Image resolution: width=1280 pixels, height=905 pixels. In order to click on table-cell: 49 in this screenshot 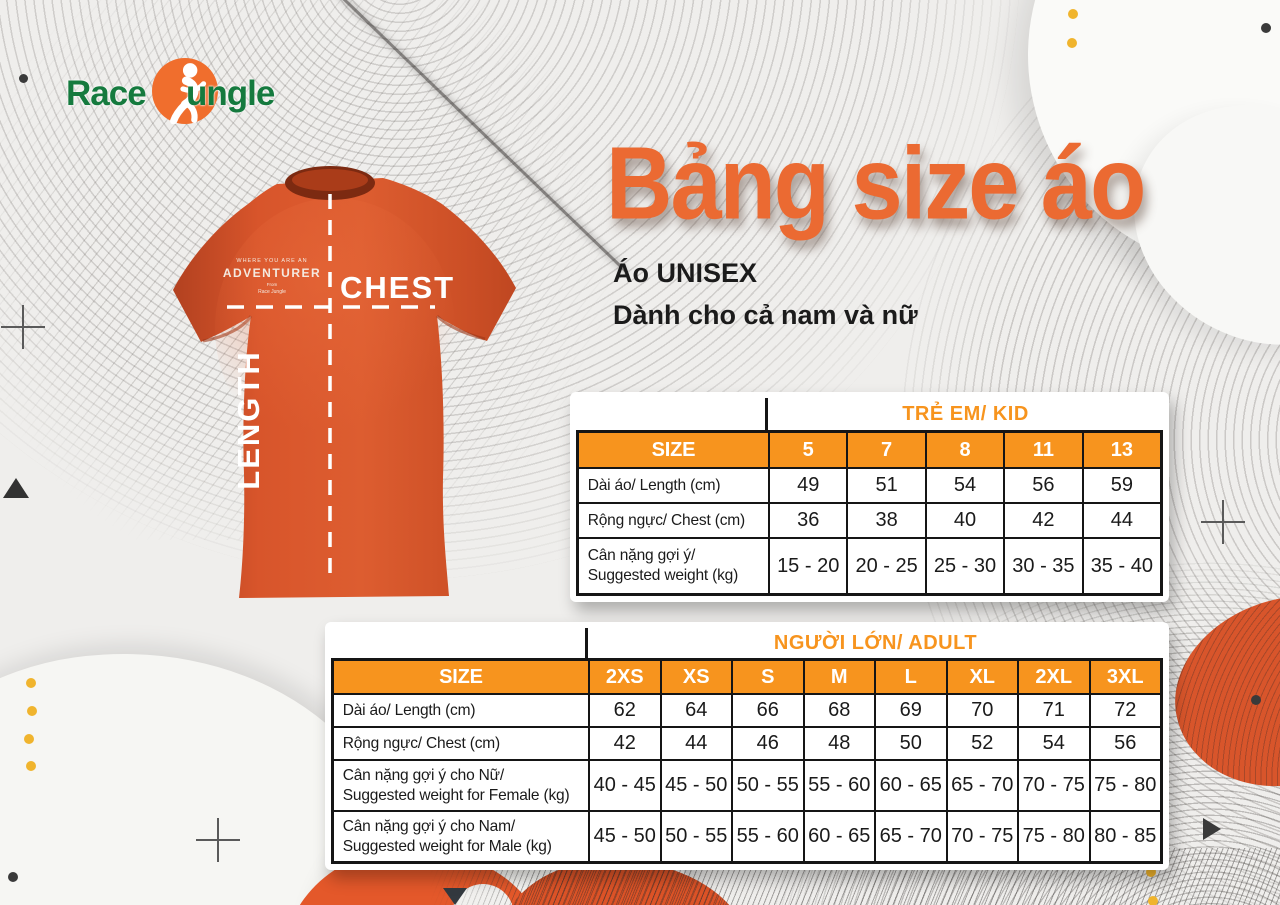, I will do `click(807, 485)`.